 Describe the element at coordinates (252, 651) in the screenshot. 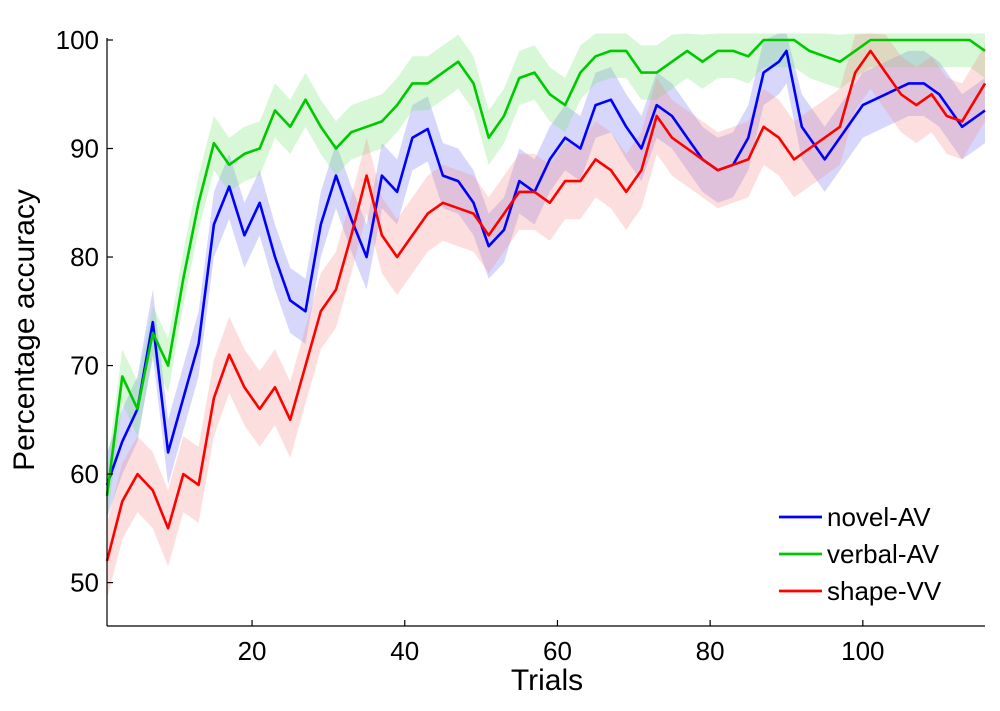

I see `x-tick-label: 20` at that location.